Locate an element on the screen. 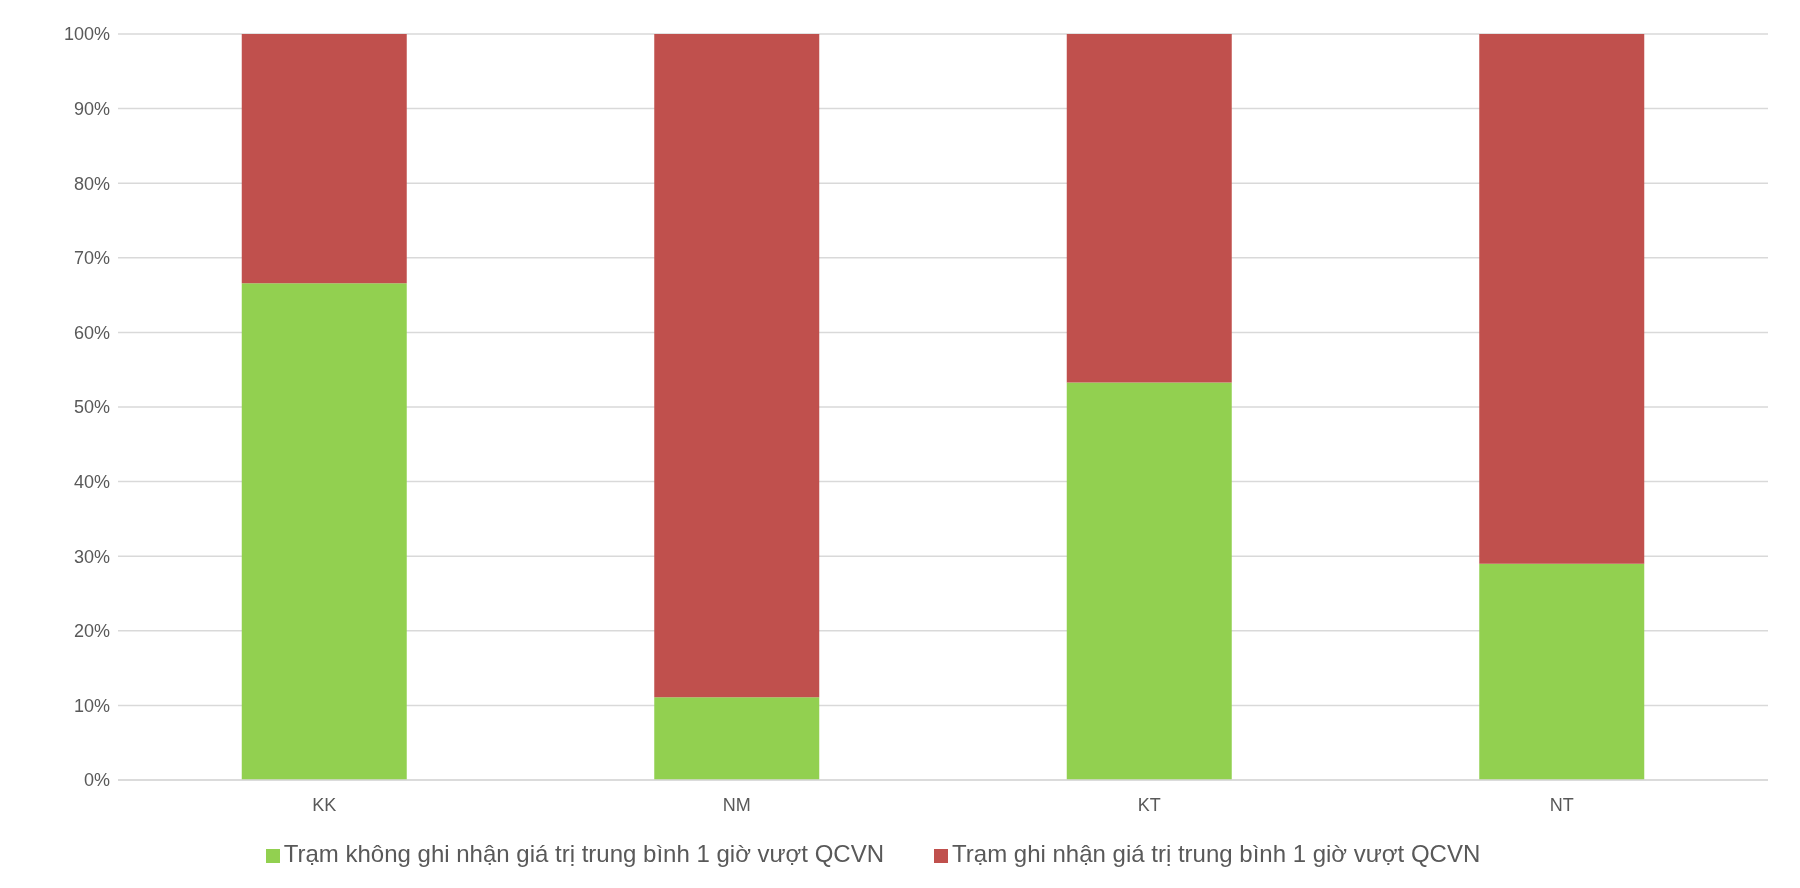 The height and width of the screenshot is (888, 1800). x-tick-label: KK is located at coordinates (324, 804).